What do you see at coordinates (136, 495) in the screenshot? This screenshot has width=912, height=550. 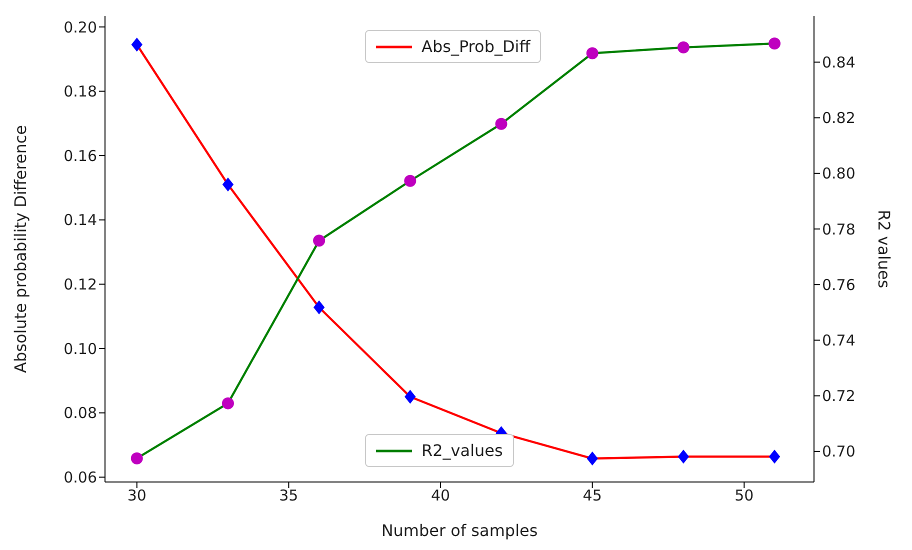 I see `x-tick-label: 30` at bounding box center [136, 495].